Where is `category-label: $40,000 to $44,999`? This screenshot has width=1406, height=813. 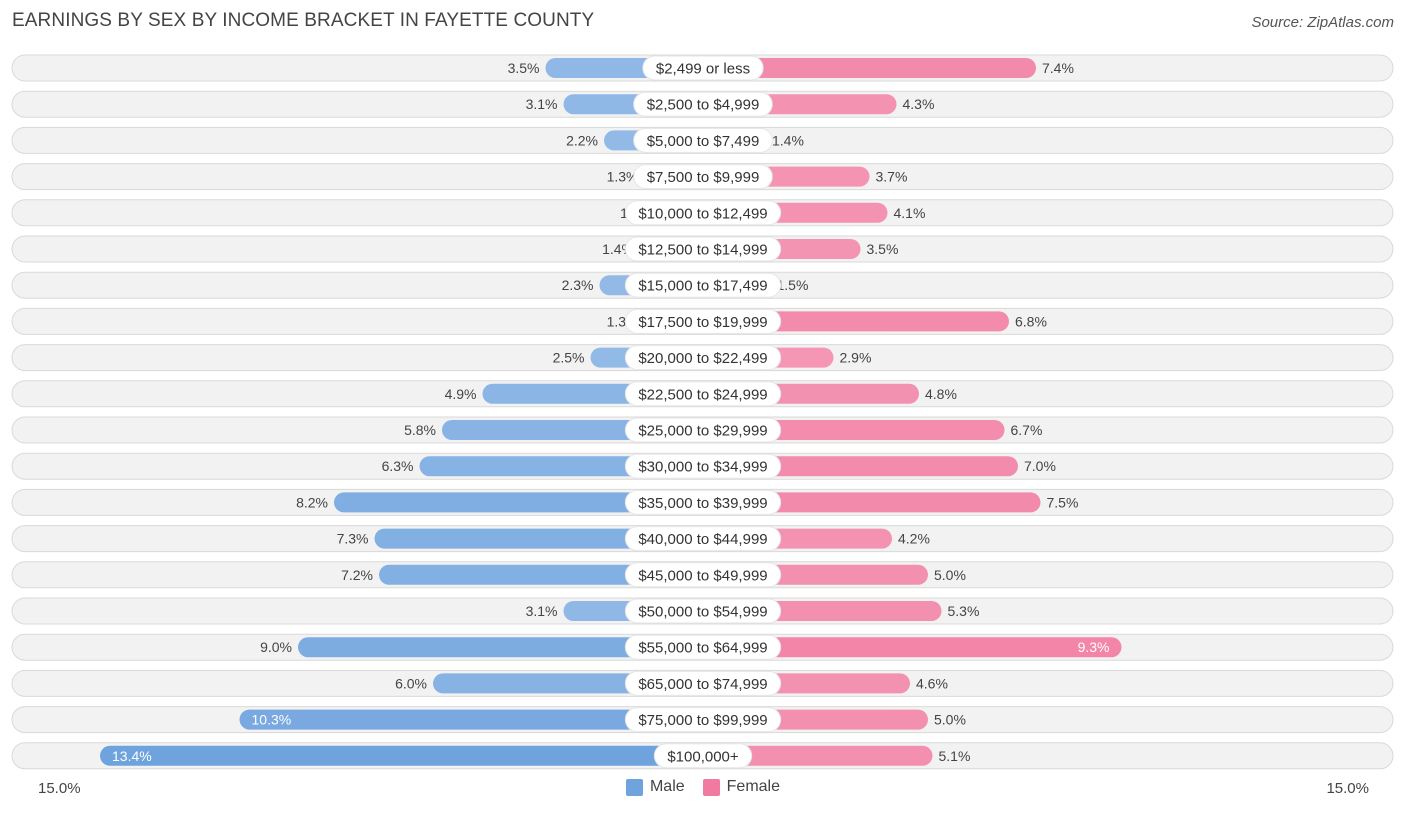
category-label: $40,000 to $44,999 is located at coordinates (702, 539).